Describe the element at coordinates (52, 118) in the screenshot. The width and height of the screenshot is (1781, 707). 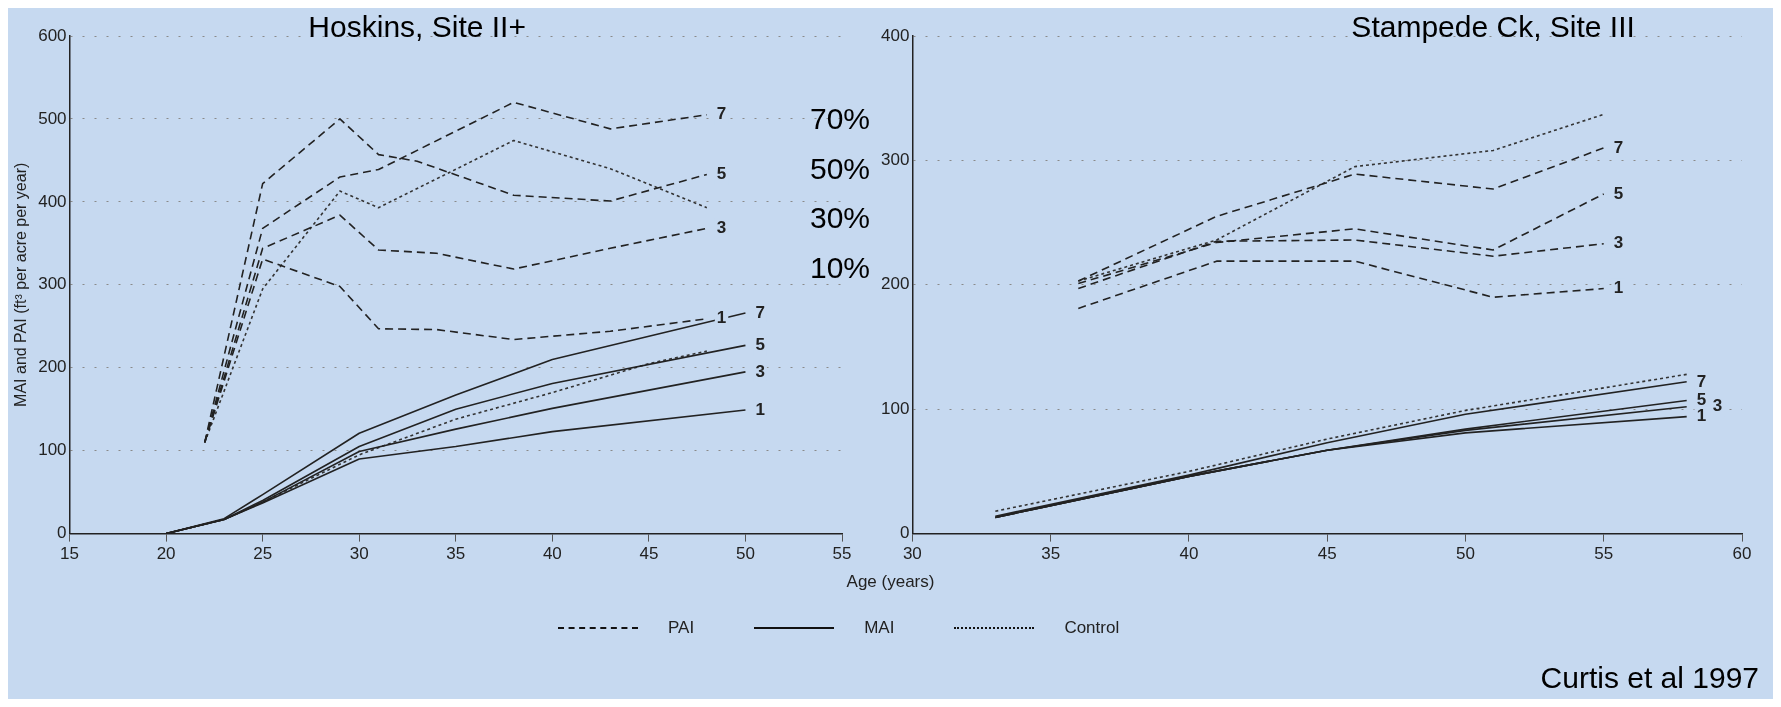
I see `y-tick-label: 500` at that location.